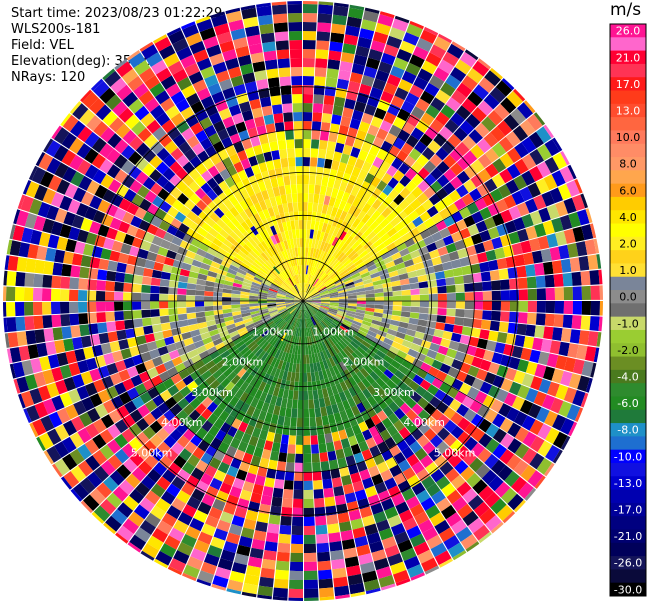  What do you see at coordinates (627, 430) in the screenshot?
I see `colorbar-tick-label: -8.0` at bounding box center [627, 430].